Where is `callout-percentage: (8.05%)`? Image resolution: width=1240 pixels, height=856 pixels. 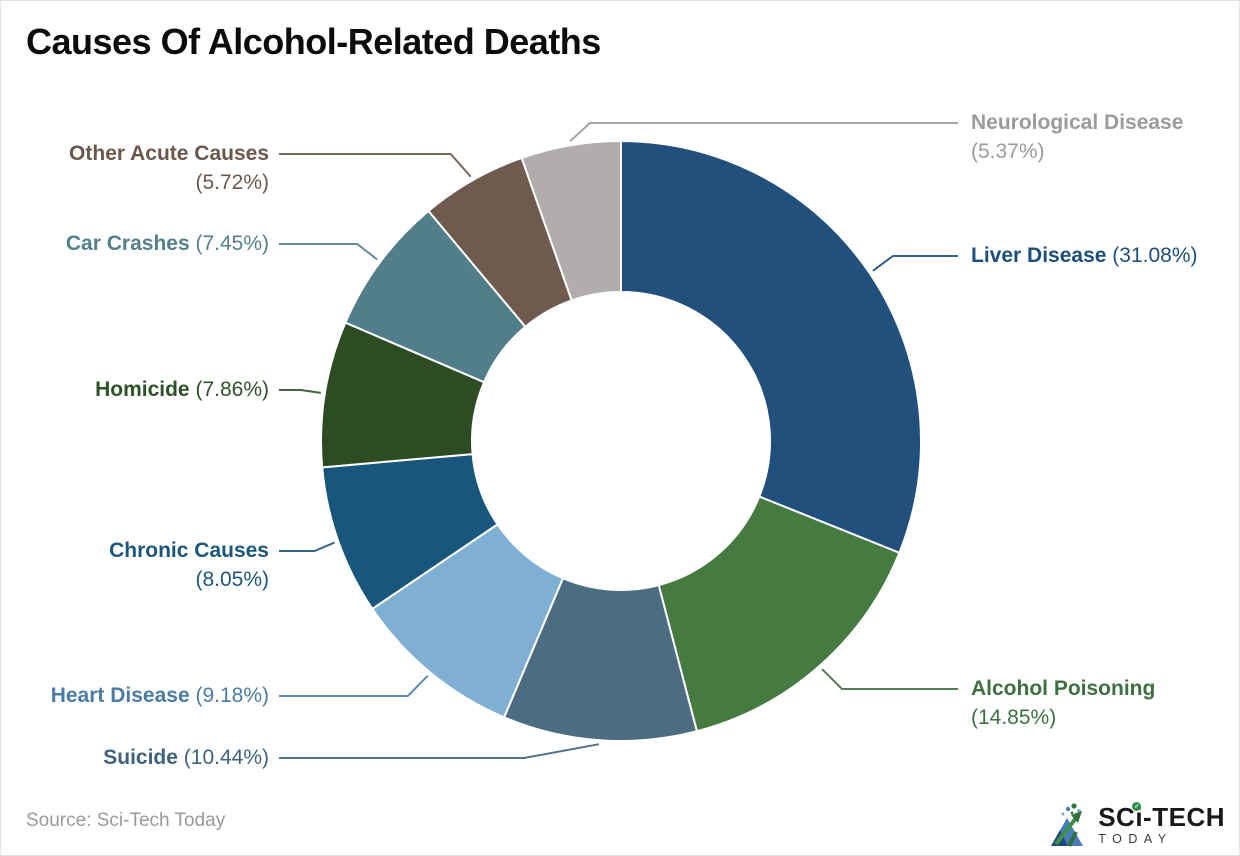
callout-percentage: (8.05%) is located at coordinates (232, 579).